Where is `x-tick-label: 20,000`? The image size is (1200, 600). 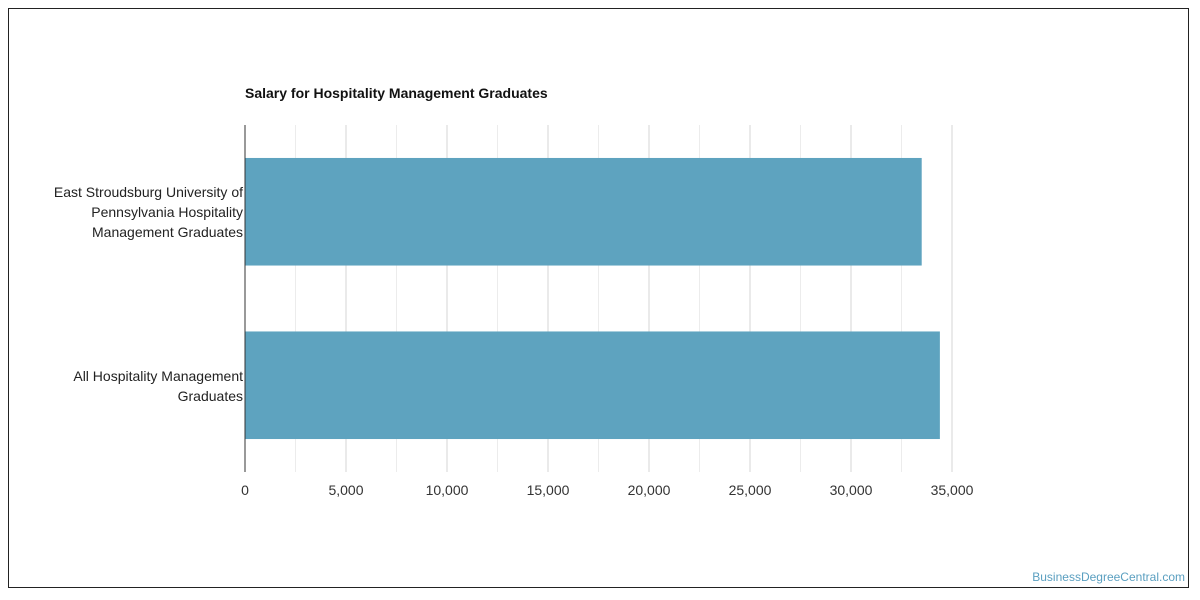 x-tick-label: 20,000 is located at coordinates (649, 490).